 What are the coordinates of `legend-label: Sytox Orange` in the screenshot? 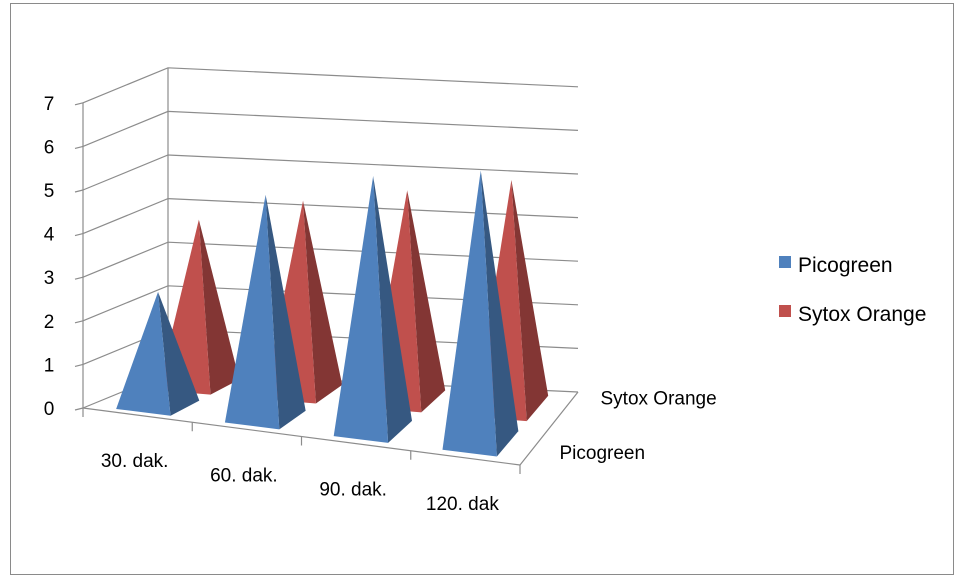 It's located at (862, 314).